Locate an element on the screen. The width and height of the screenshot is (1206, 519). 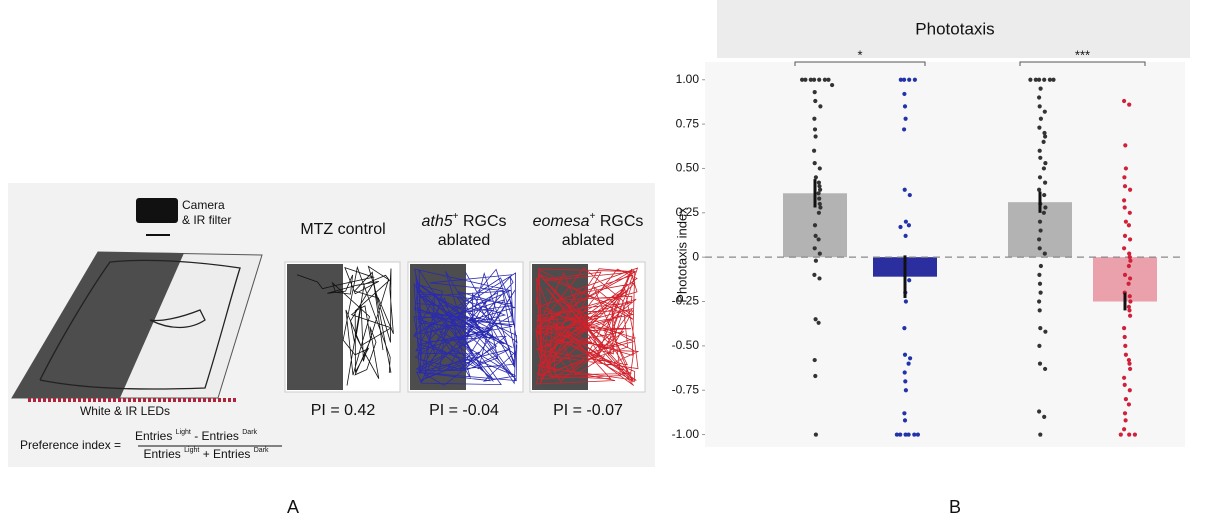
y-tick-label: 0.75 is located at coordinates (688, 123).